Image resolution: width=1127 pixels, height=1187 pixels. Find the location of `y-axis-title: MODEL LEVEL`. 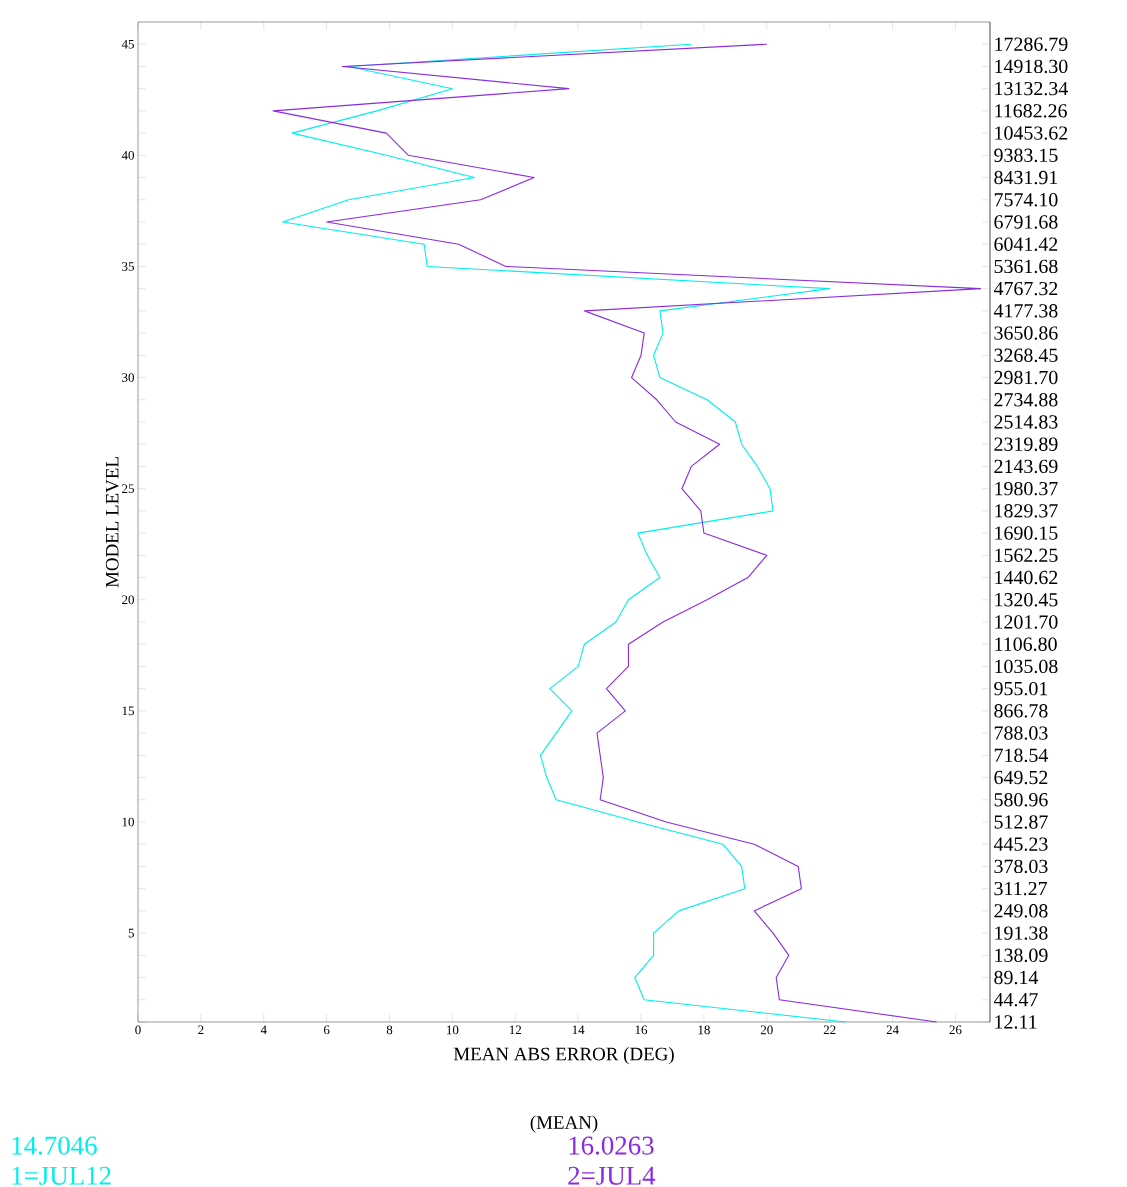

y-axis-title: MODEL LEVEL is located at coordinates (112, 522).